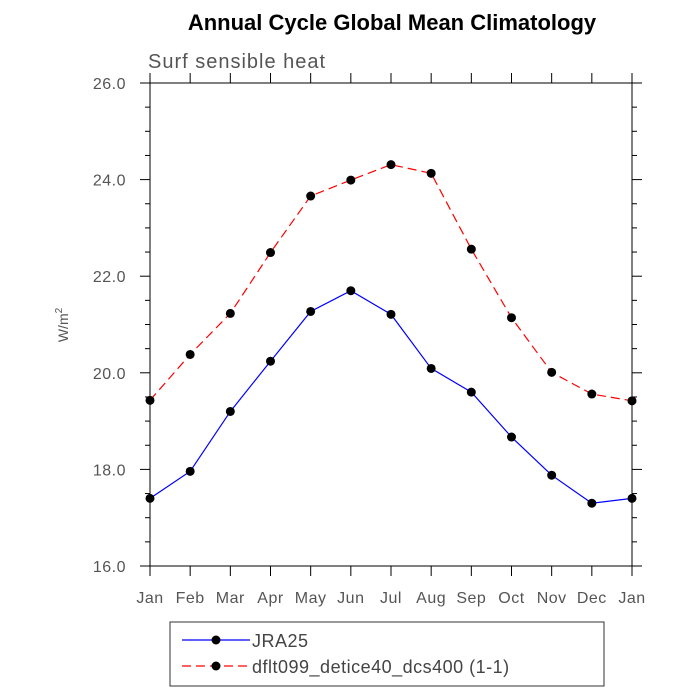  I want to click on x-tick-label: Aug, so click(431, 598).